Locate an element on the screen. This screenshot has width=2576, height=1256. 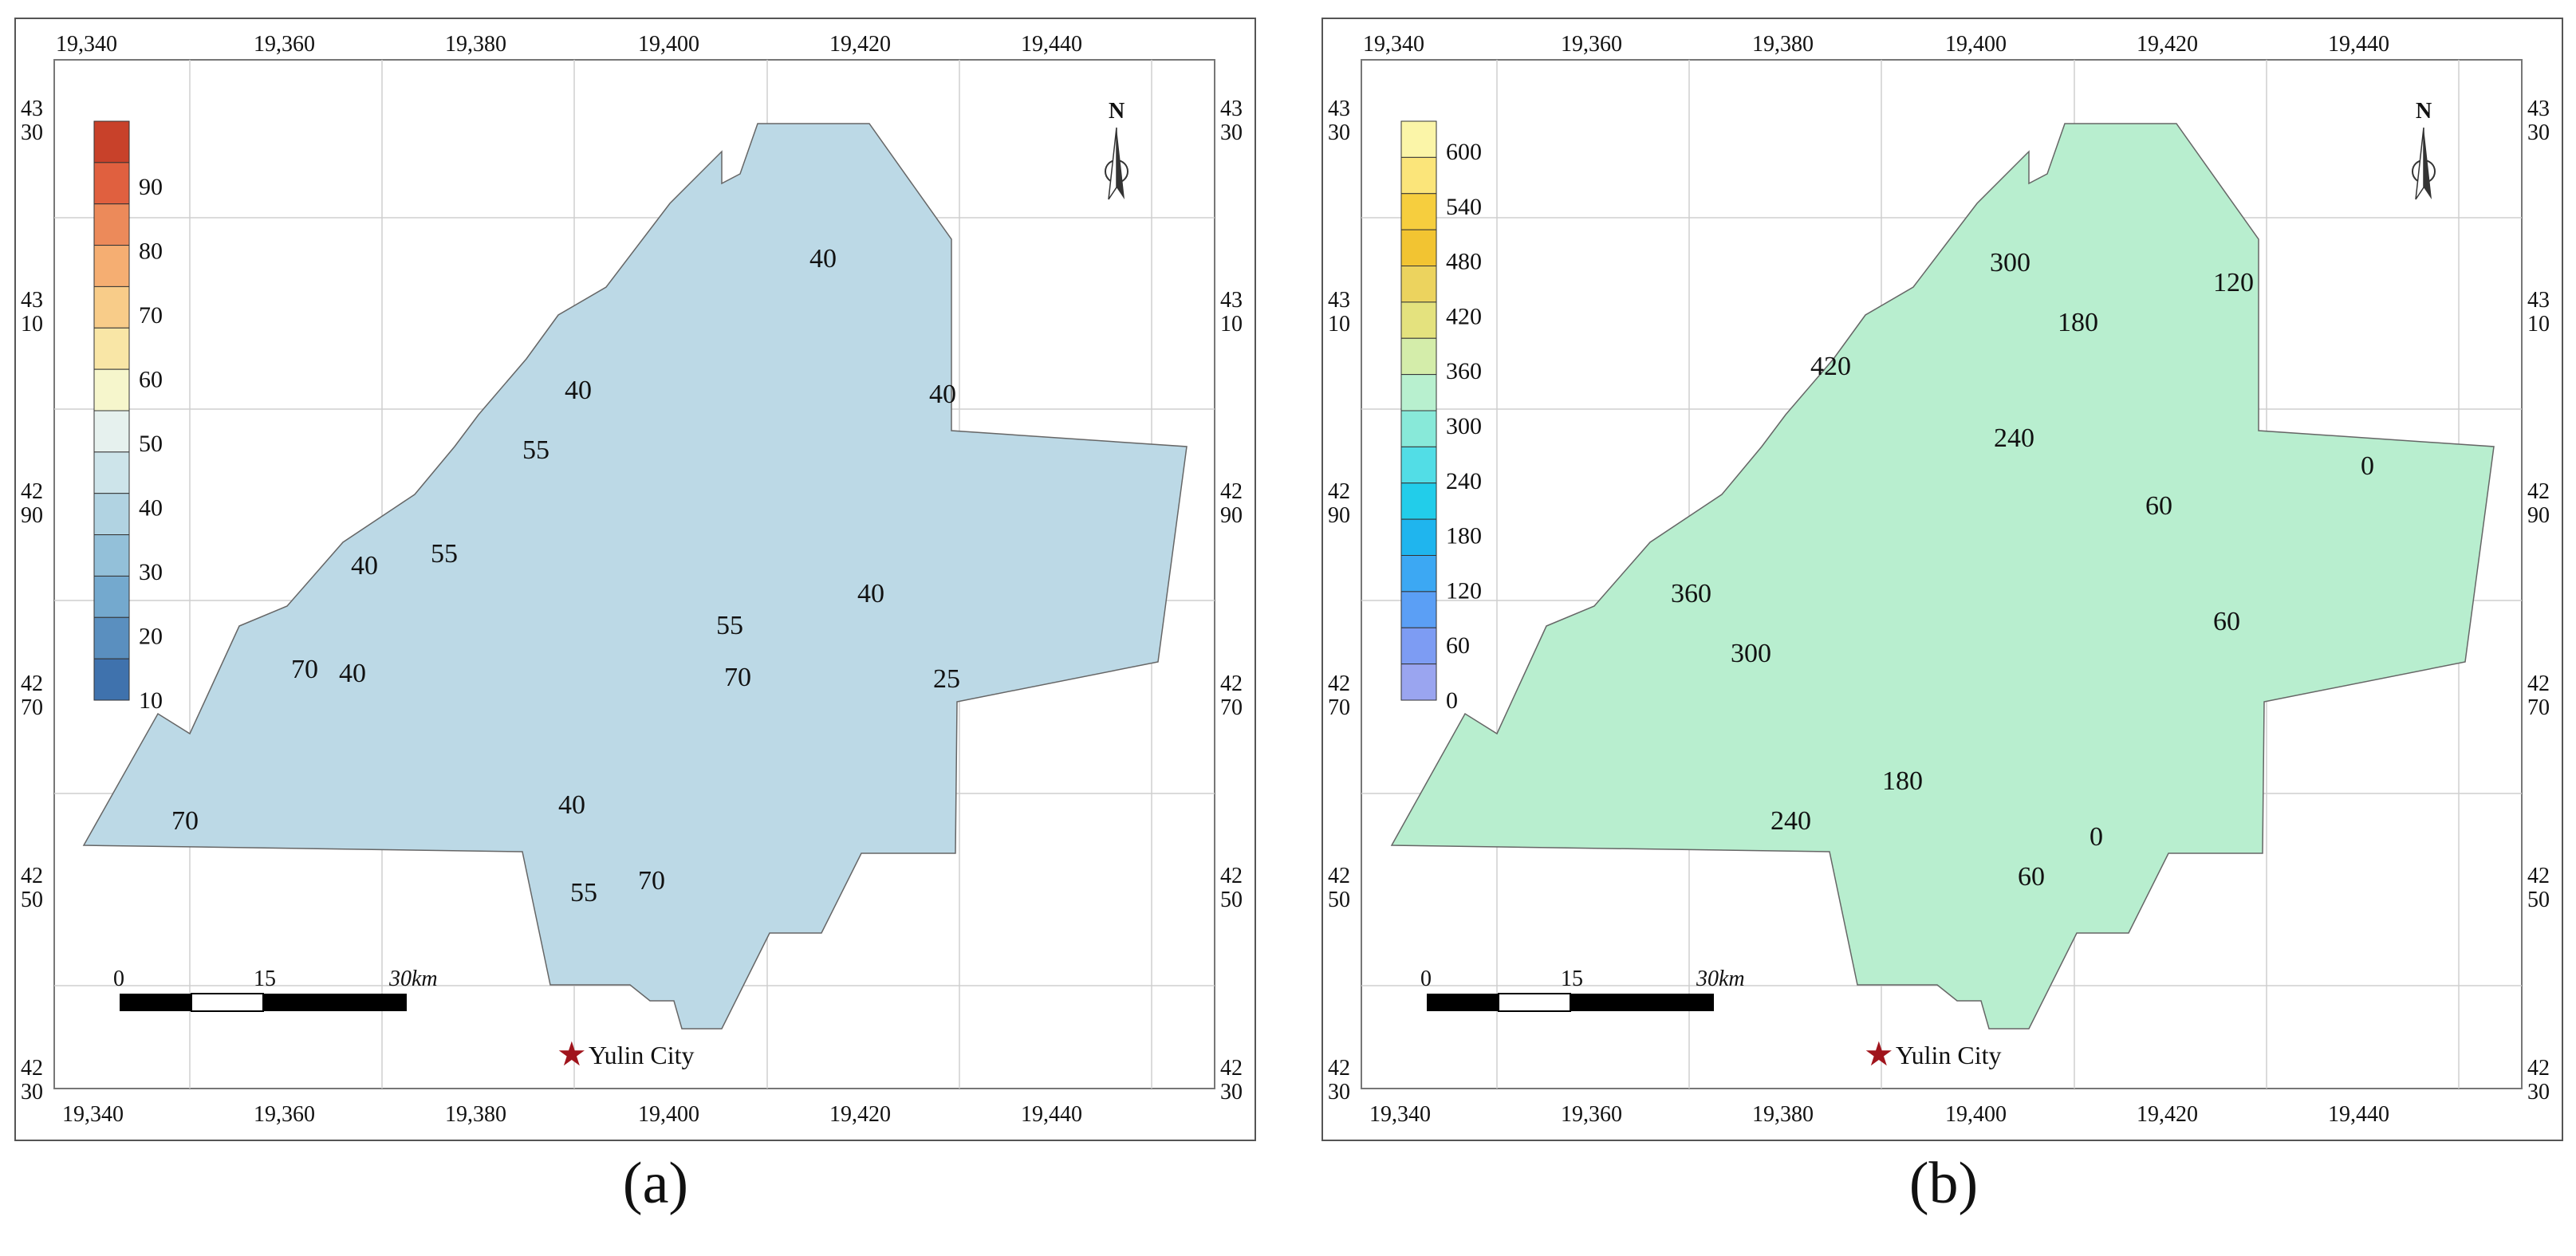
color-legend-a: 90 80 70 60 50 40 30 20 10 is located at coordinates (128, 417).